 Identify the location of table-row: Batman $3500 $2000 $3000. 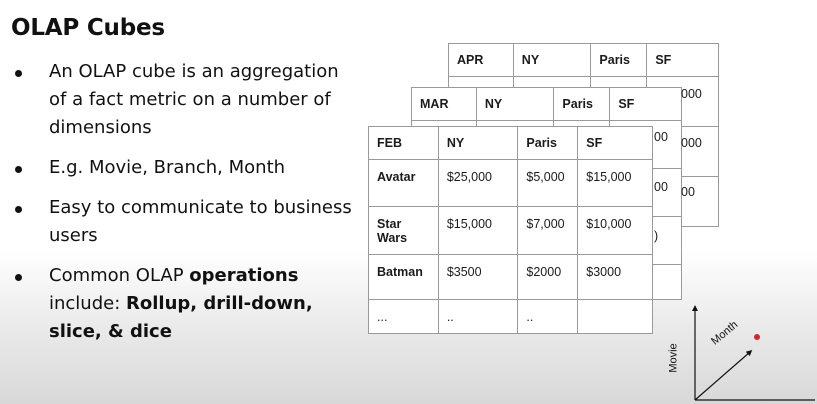
(510, 277).